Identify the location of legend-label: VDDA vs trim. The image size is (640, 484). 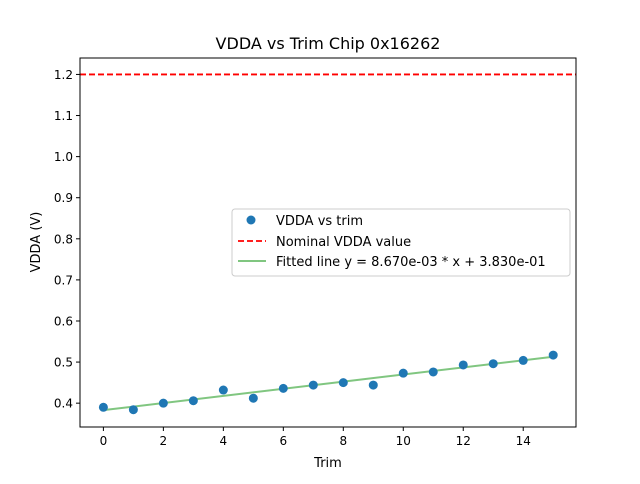
(319, 221).